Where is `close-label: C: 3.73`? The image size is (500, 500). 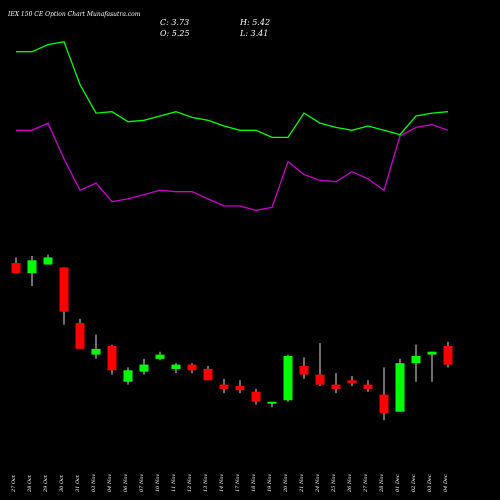
close-label: C: 3.73 is located at coordinates (174, 22).